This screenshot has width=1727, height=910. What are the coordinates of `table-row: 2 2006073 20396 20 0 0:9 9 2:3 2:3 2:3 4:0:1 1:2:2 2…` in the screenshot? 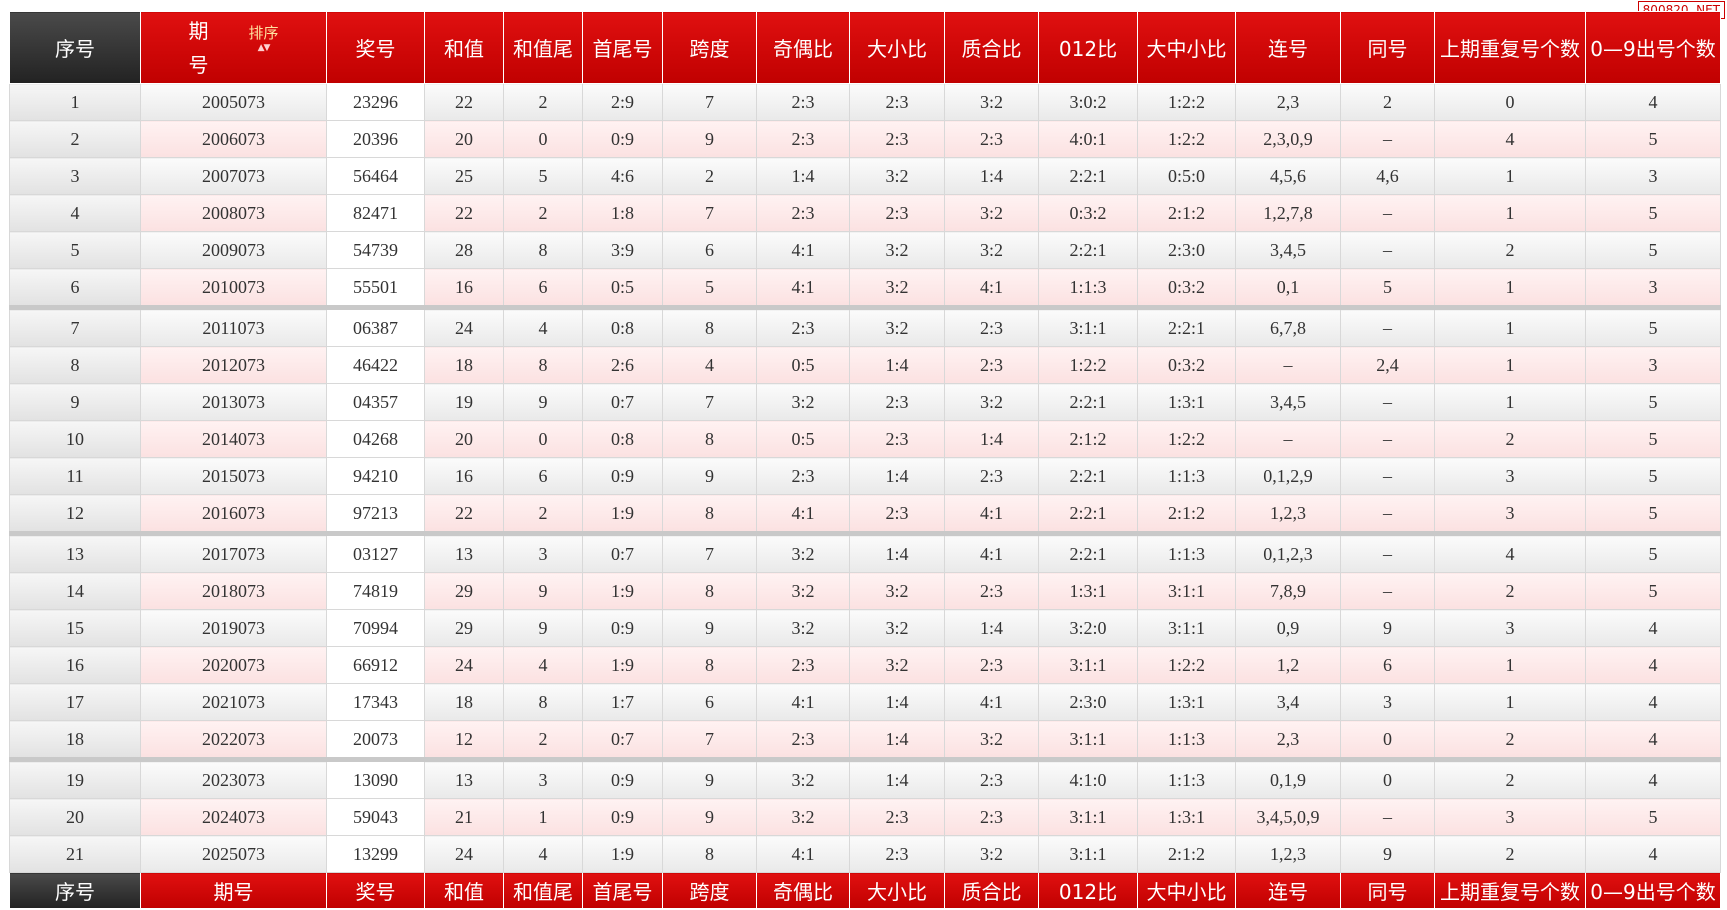 It's located at (865, 139).